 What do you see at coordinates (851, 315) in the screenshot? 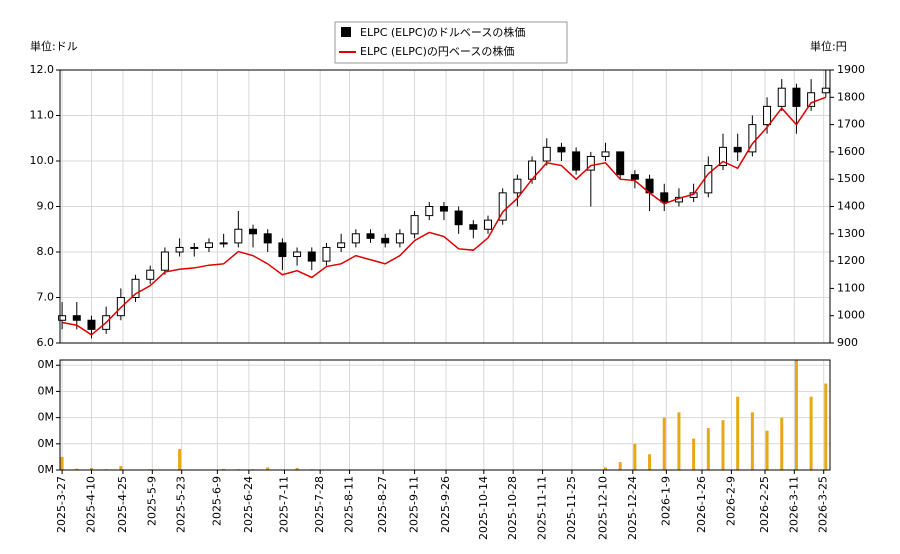
I see `y2-tick-label: 1000` at bounding box center [851, 315].